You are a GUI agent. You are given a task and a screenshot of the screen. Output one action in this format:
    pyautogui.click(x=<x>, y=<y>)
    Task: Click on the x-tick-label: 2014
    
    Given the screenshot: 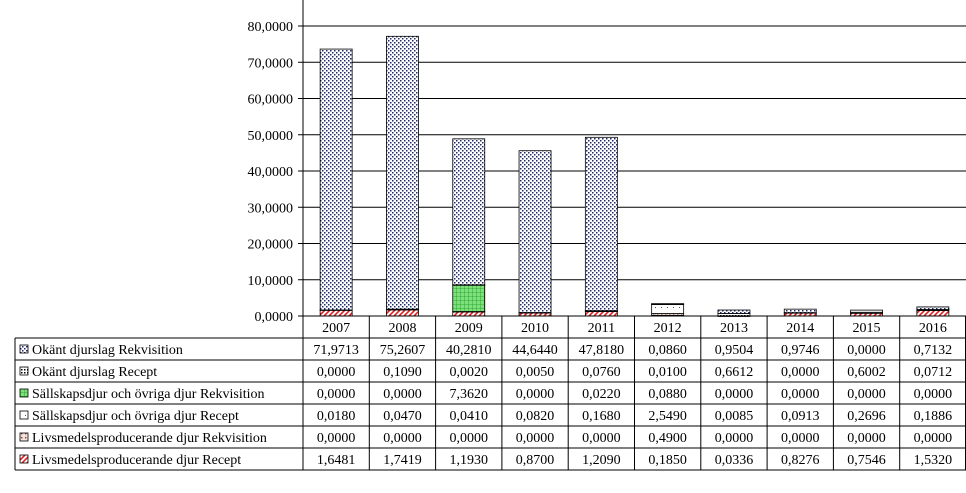 What is the action you would take?
    pyautogui.click(x=800, y=328)
    